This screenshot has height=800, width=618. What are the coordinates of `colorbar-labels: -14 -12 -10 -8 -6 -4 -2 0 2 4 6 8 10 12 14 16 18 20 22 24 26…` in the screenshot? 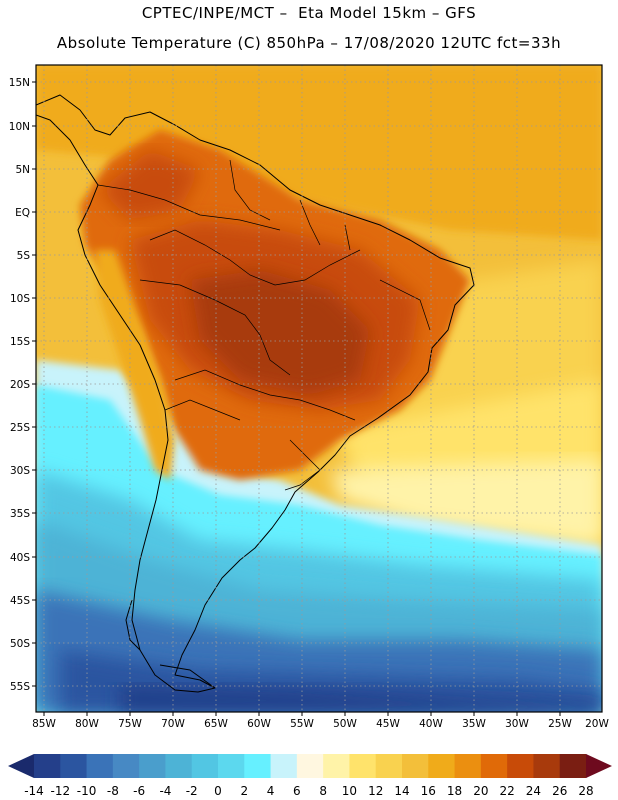 It's located at (308, 791).